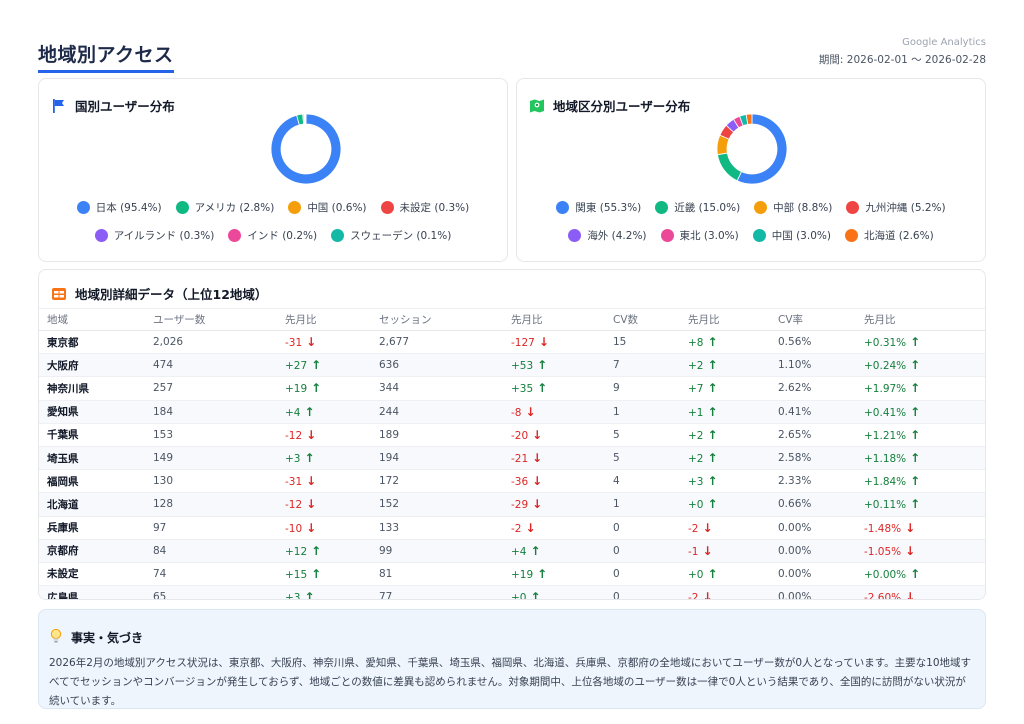 The width and height of the screenshot is (1024, 724). Describe the element at coordinates (437, 551) in the screenshot. I see `value-cell: 99` at that location.